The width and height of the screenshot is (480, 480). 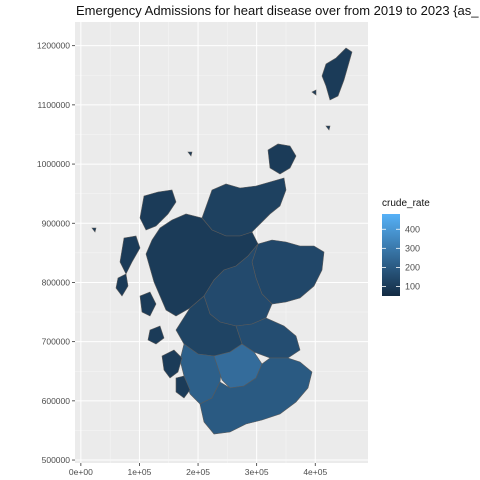 I want to click on y-tick-label: 1200000, so click(x=53, y=46).